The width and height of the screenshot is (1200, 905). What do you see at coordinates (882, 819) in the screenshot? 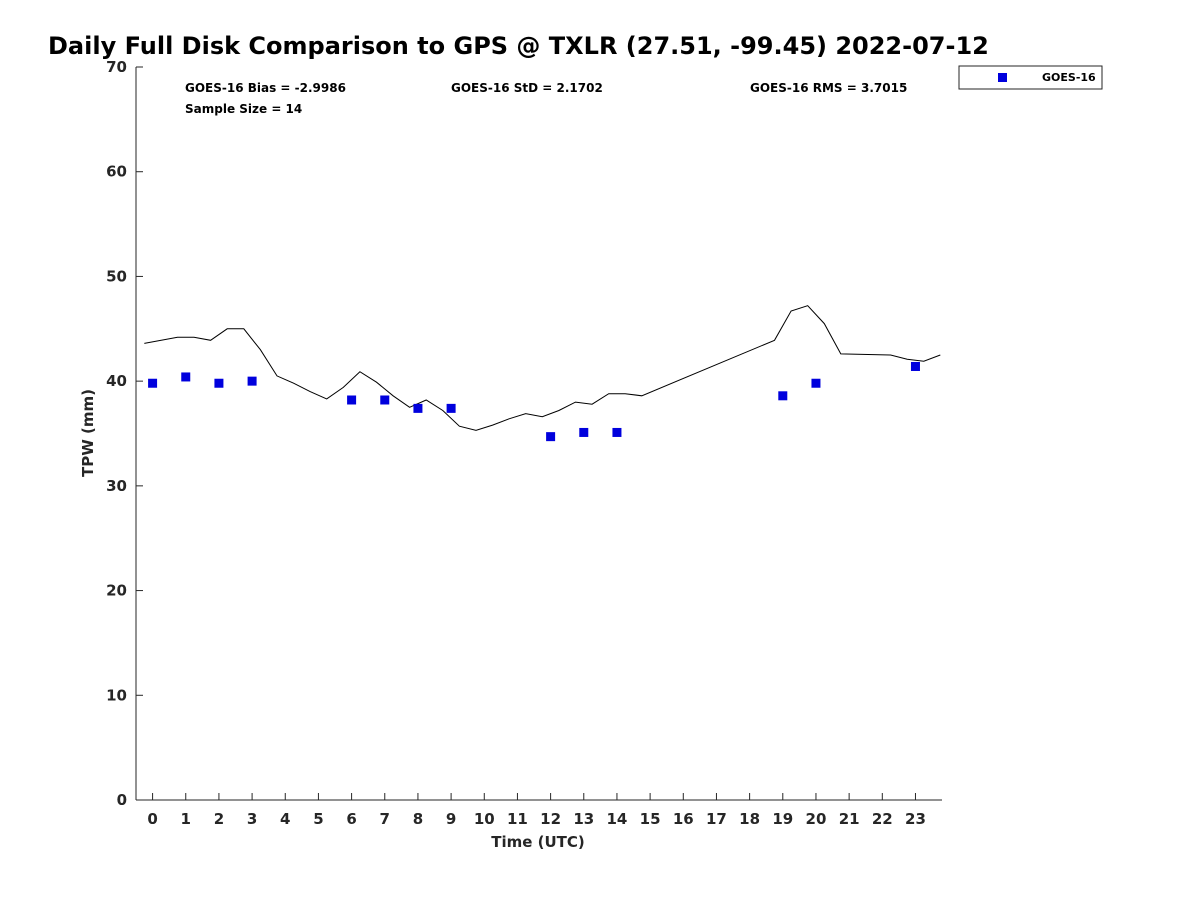
I see `x-tick-label: 22` at bounding box center [882, 819].